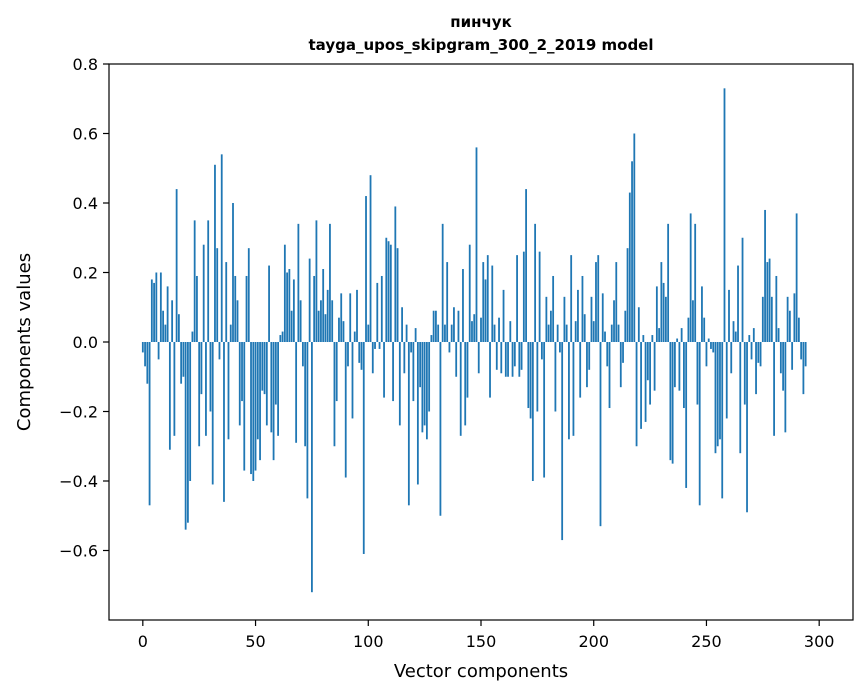 The width and height of the screenshot is (867, 696). What do you see at coordinates (78, 412) in the screenshot?
I see `y-tick-label: −0.2` at bounding box center [78, 412].